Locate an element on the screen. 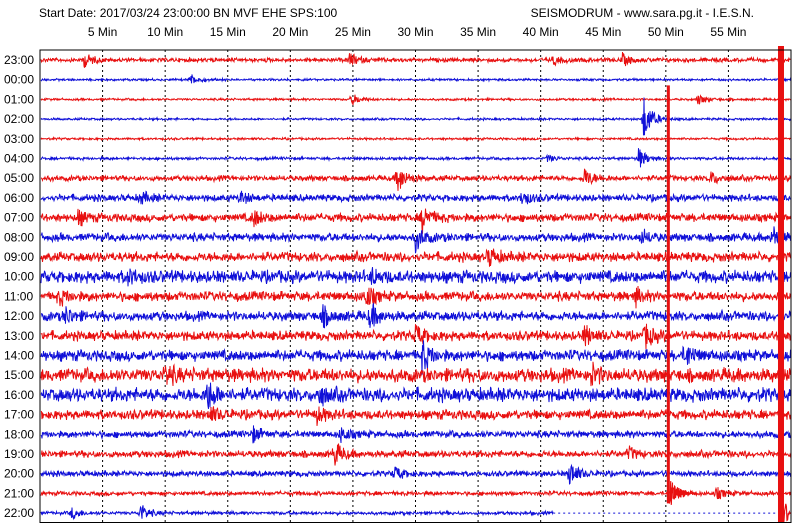 This screenshot has height=523, width=792. x-tick-label: 55 Min is located at coordinates (728, 32).